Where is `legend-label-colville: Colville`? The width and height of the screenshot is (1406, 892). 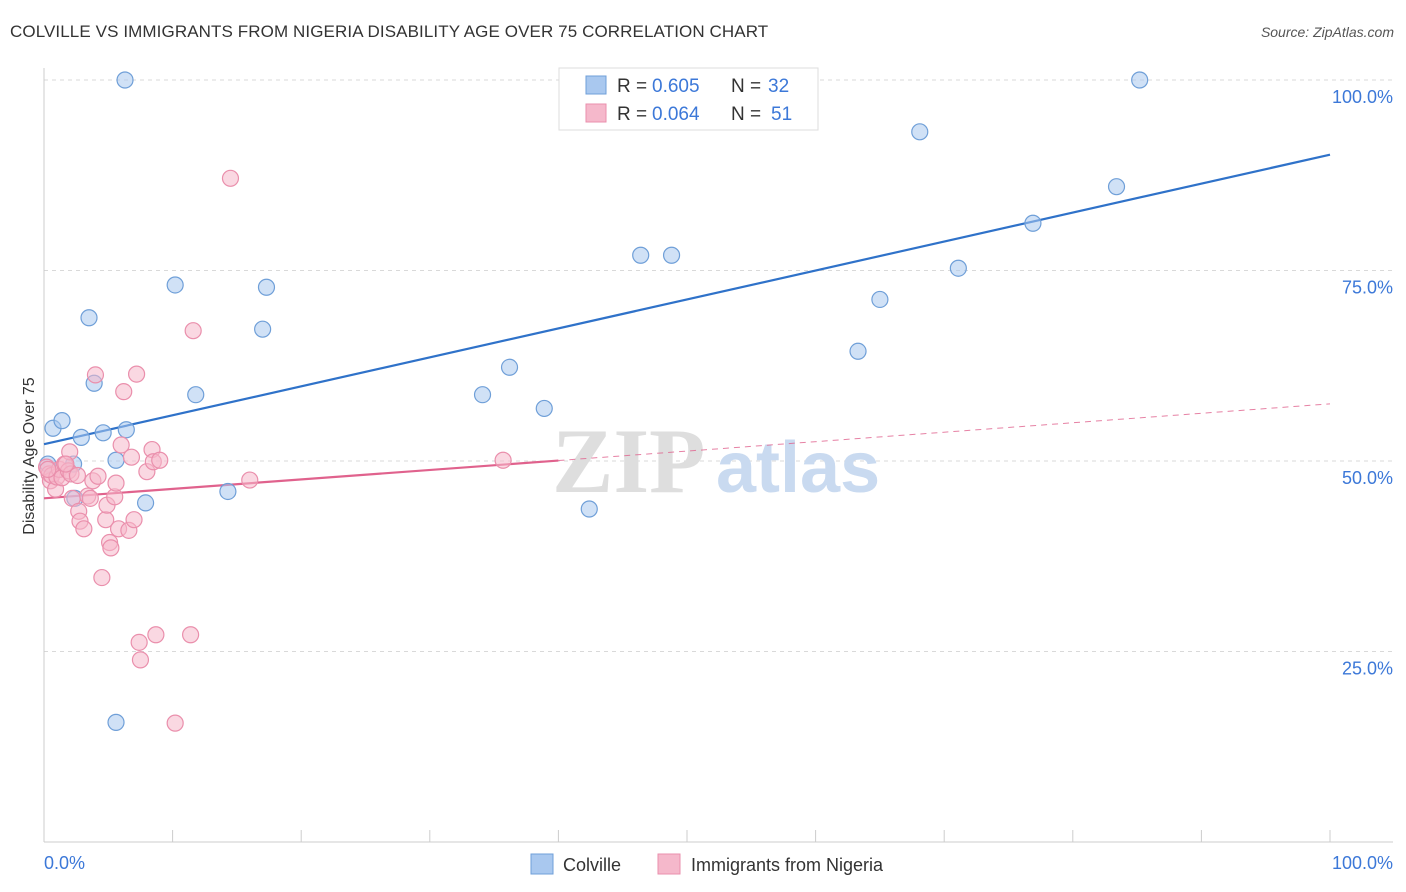 legend-label-colville: Colville is located at coordinates (592, 865).